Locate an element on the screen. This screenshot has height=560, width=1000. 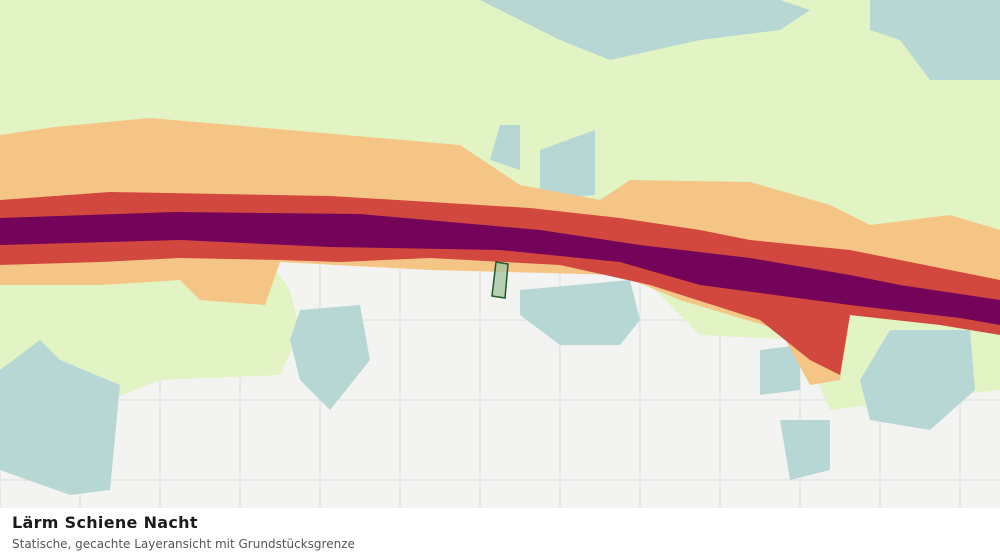
parcel-boundary is located at coordinates (500, 280).